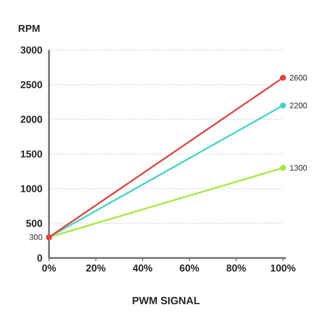  I want to click on x-tick-label: 80%, so click(236, 268).